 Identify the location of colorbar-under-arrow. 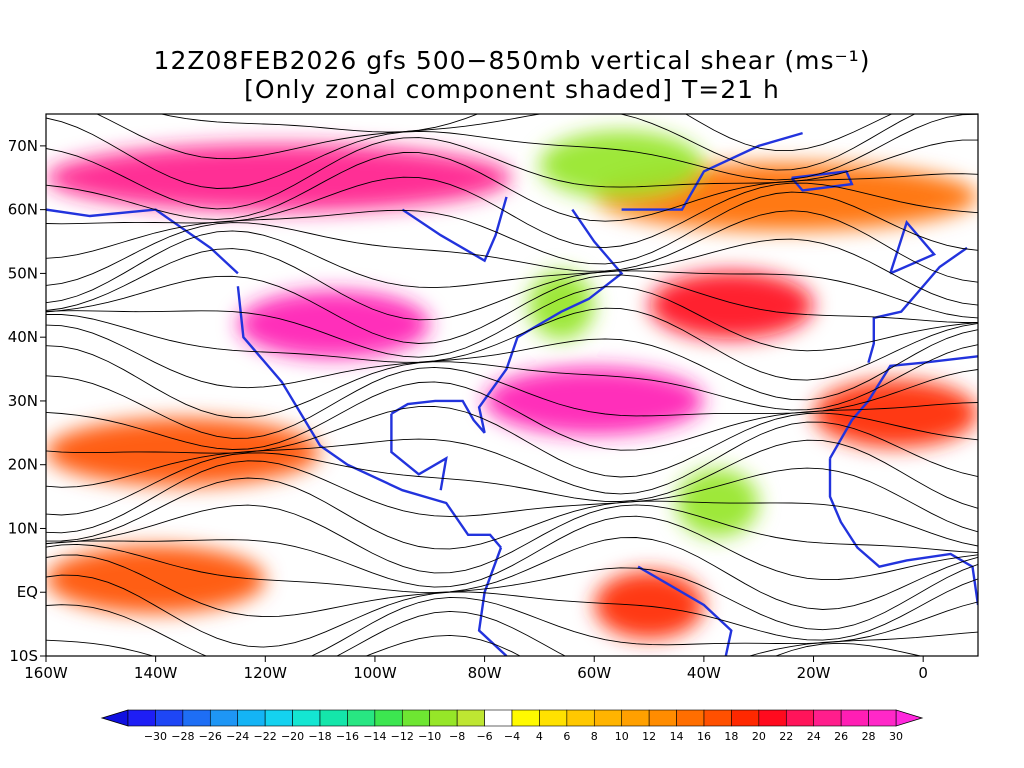
(114, 718).